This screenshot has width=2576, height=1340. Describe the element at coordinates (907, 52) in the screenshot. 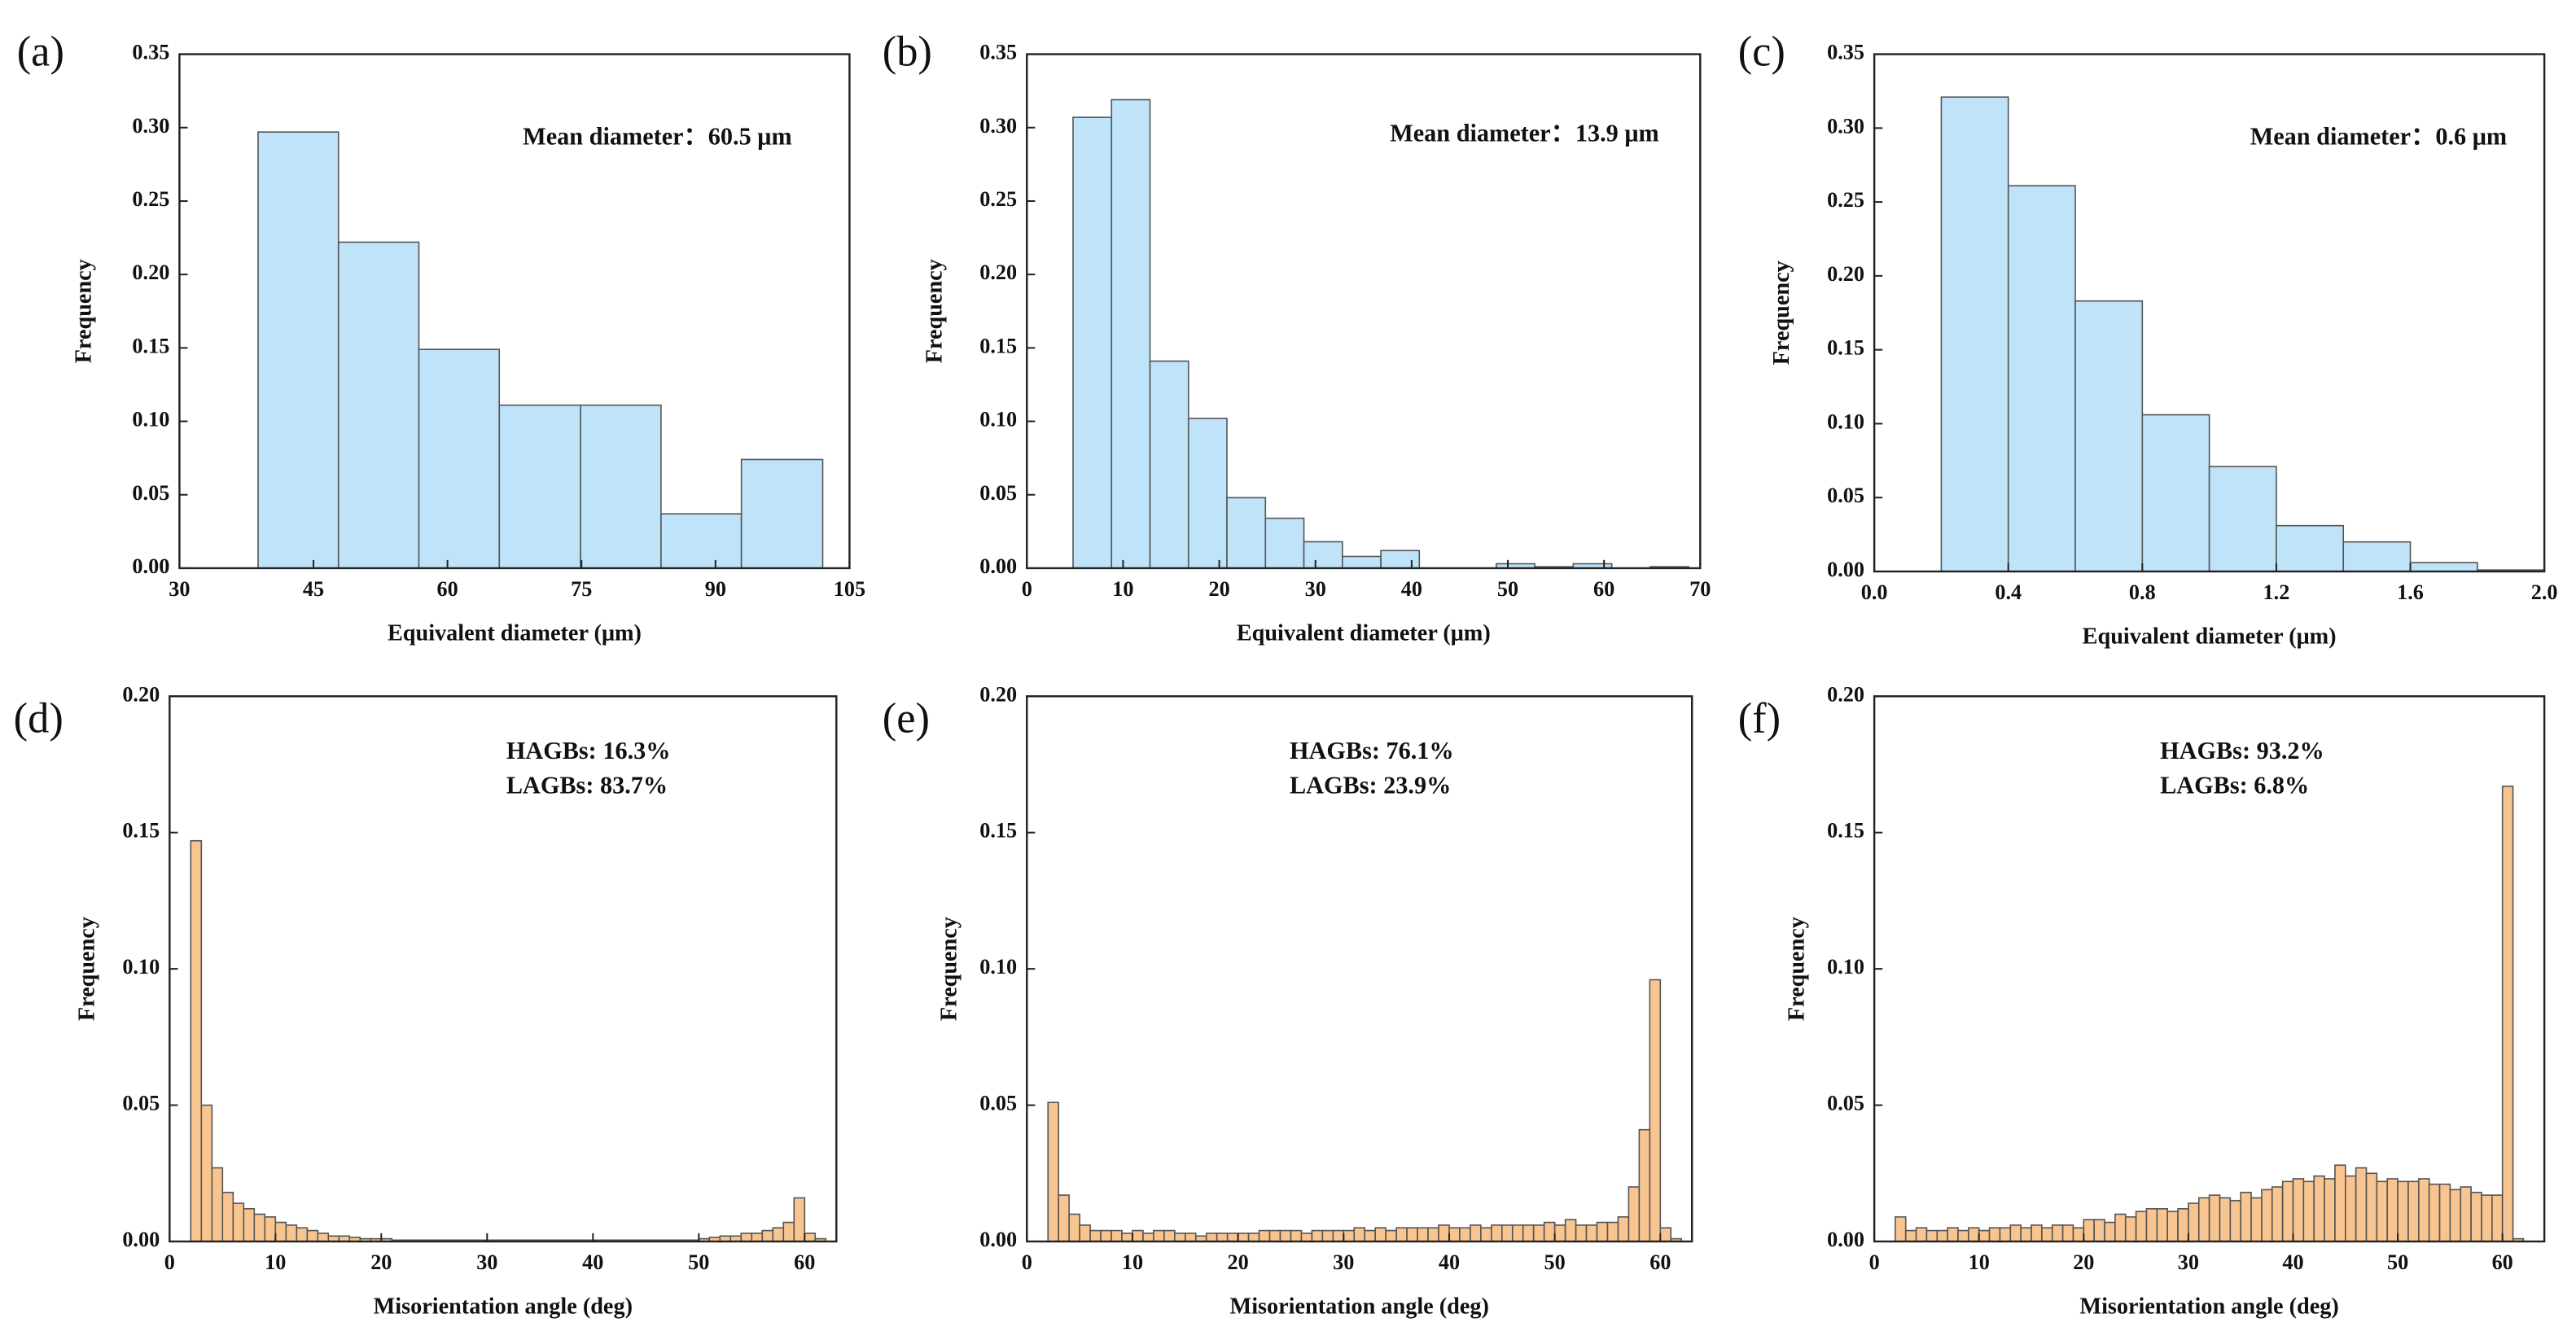

I see `panel-label: (b)` at that location.